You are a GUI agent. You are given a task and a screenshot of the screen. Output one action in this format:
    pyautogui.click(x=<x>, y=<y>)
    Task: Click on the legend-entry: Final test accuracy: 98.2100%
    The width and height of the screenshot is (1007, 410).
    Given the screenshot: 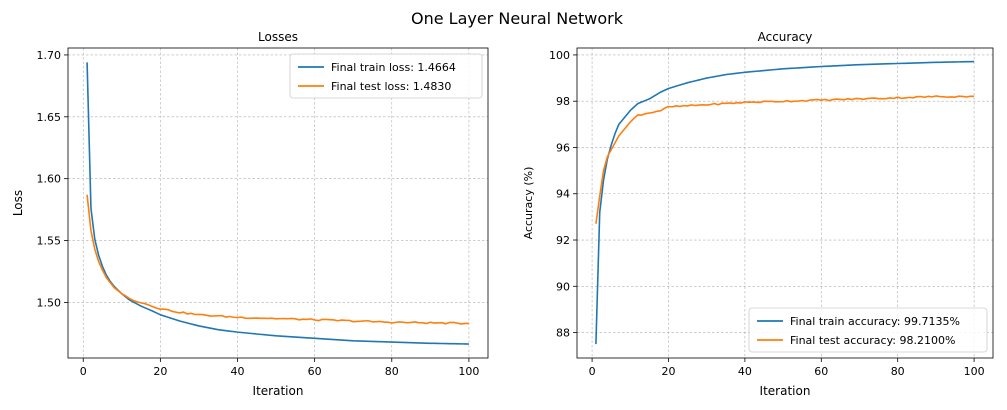 What is the action you would take?
    pyautogui.click(x=872, y=340)
    